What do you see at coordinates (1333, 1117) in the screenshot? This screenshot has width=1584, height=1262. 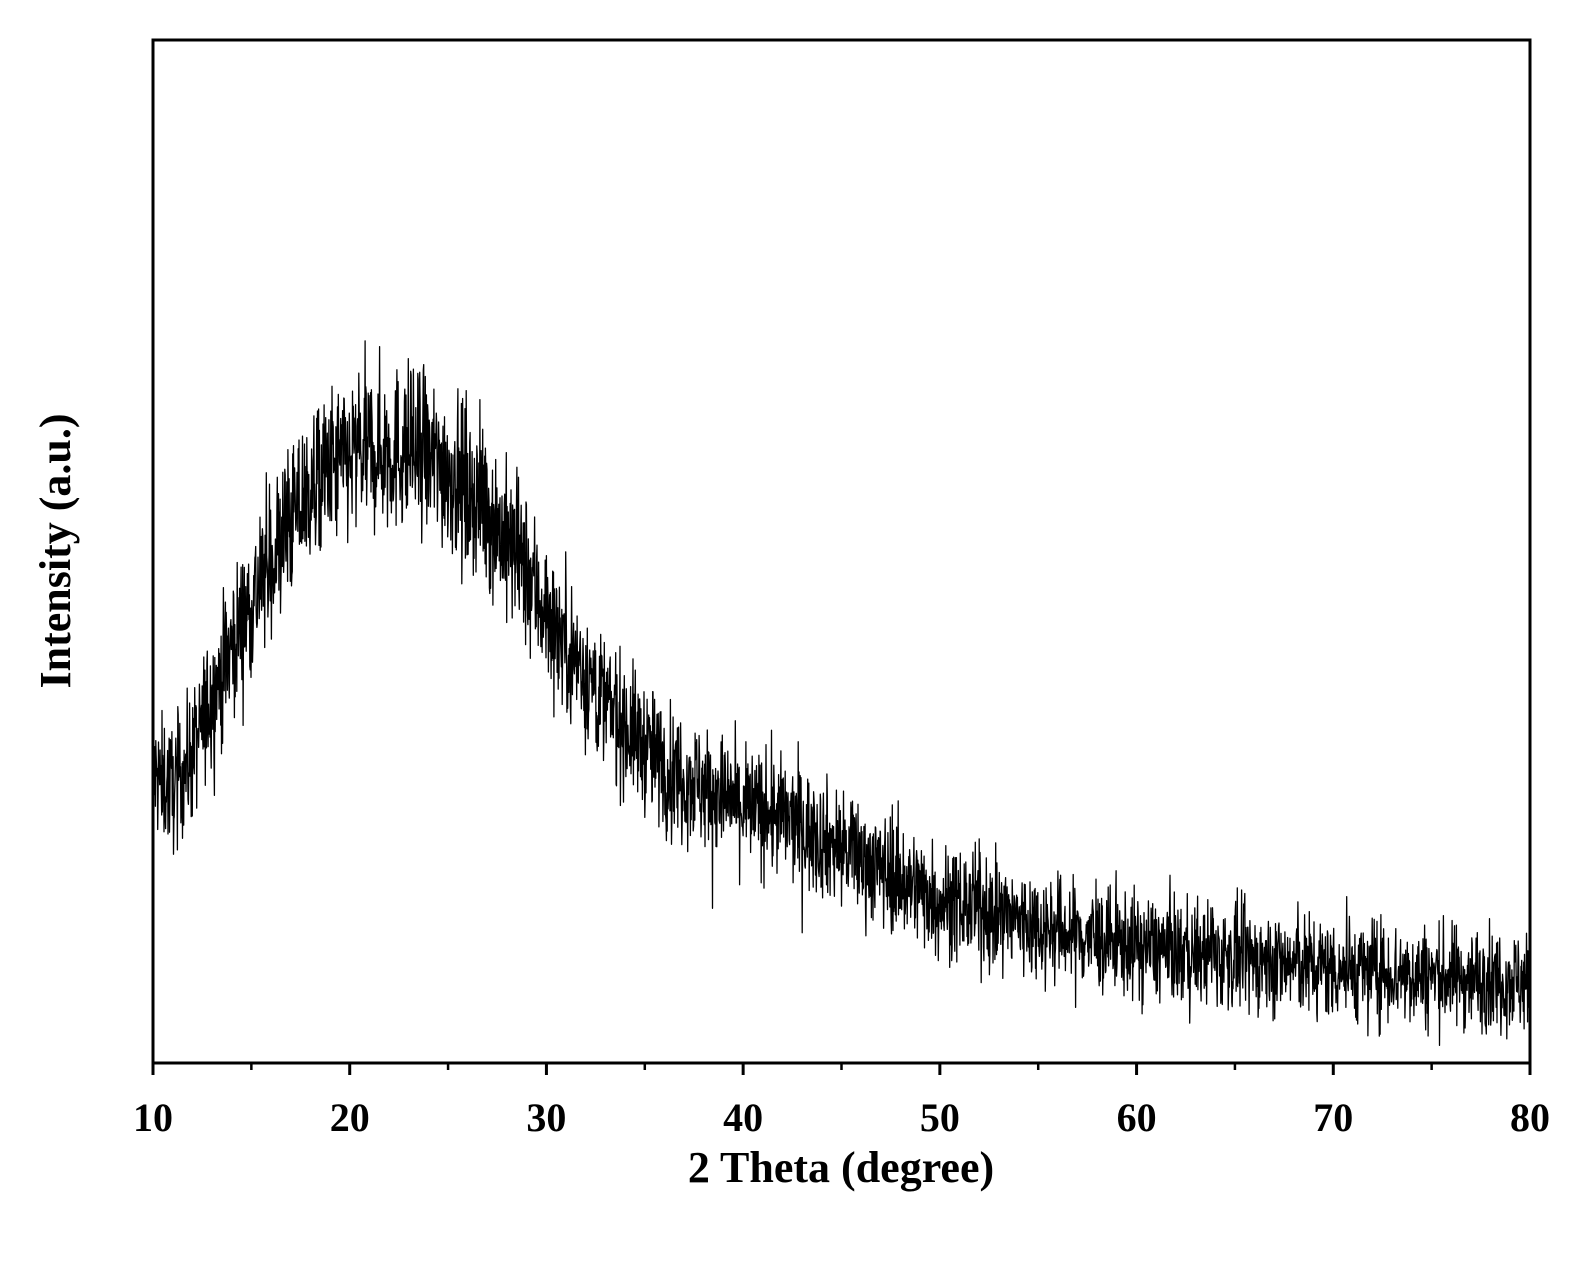 I see `x-tick-label: 70` at bounding box center [1333, 1117].